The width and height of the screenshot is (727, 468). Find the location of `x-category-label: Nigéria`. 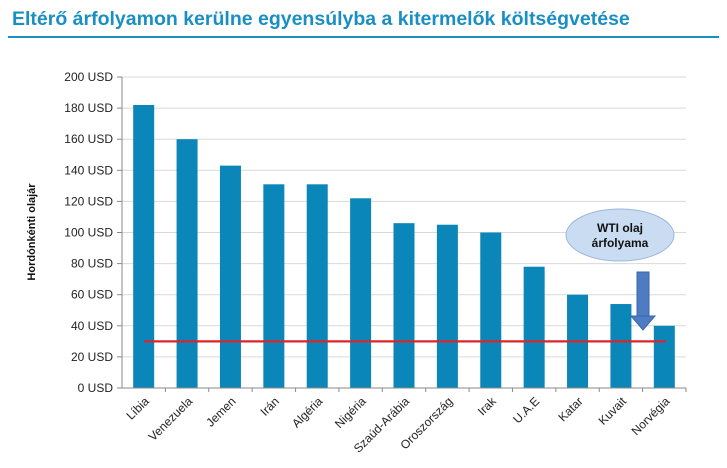

x-category-label: Nigéria is located at coordinates (350, 412).